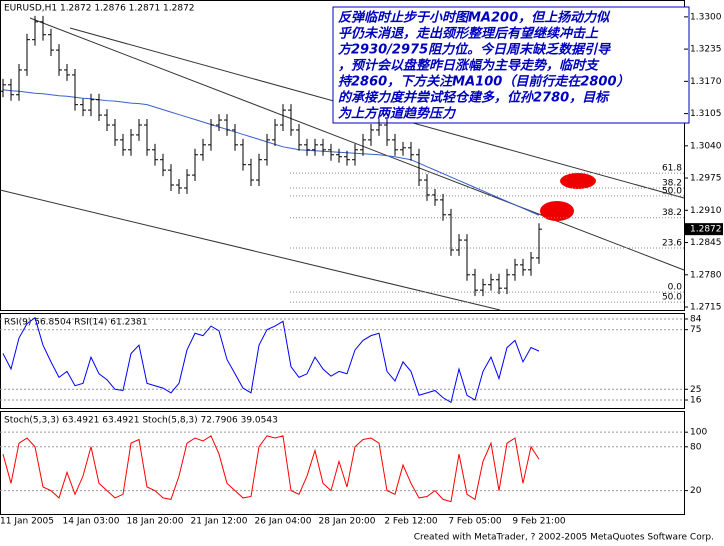 The height and width of the screenshot is (546, 724). I want to click on fib-label: 61.8, so click(672, 169).